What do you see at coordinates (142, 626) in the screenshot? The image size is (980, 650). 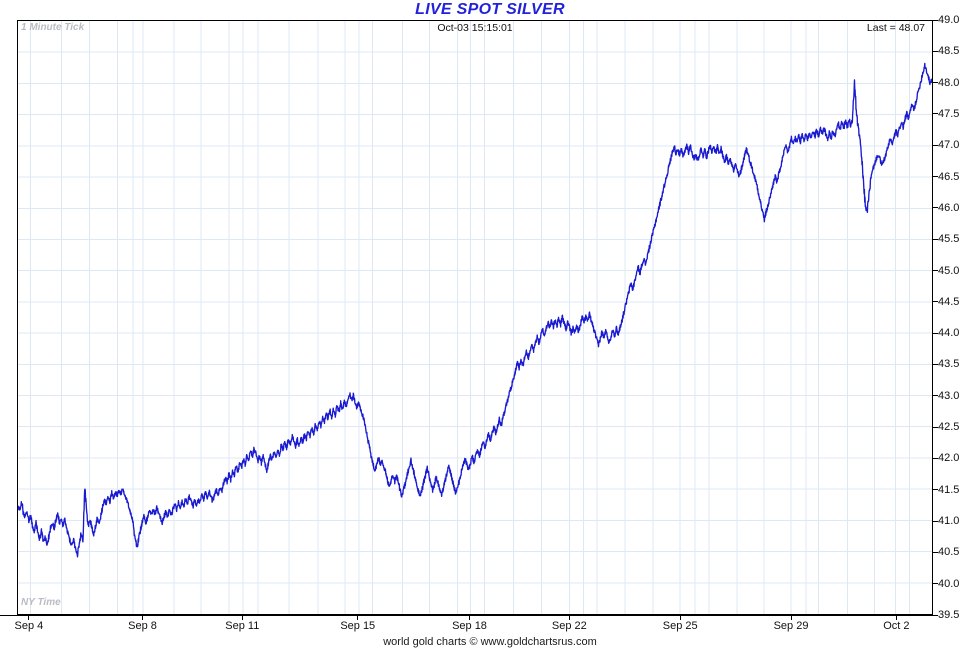 I see `x-axis-tick-label: Sep 8` at bounding box center [142, 626].